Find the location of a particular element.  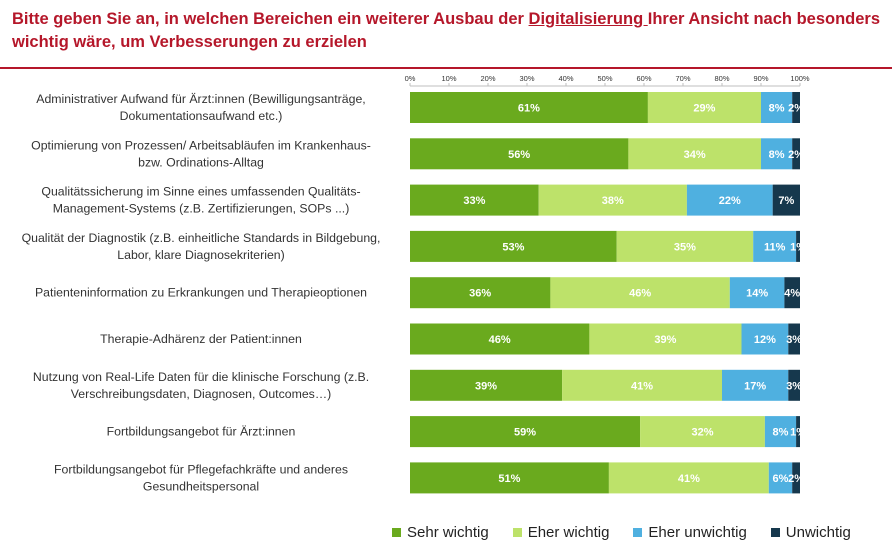

data-label: 59% is located at coordinates (525, 433).